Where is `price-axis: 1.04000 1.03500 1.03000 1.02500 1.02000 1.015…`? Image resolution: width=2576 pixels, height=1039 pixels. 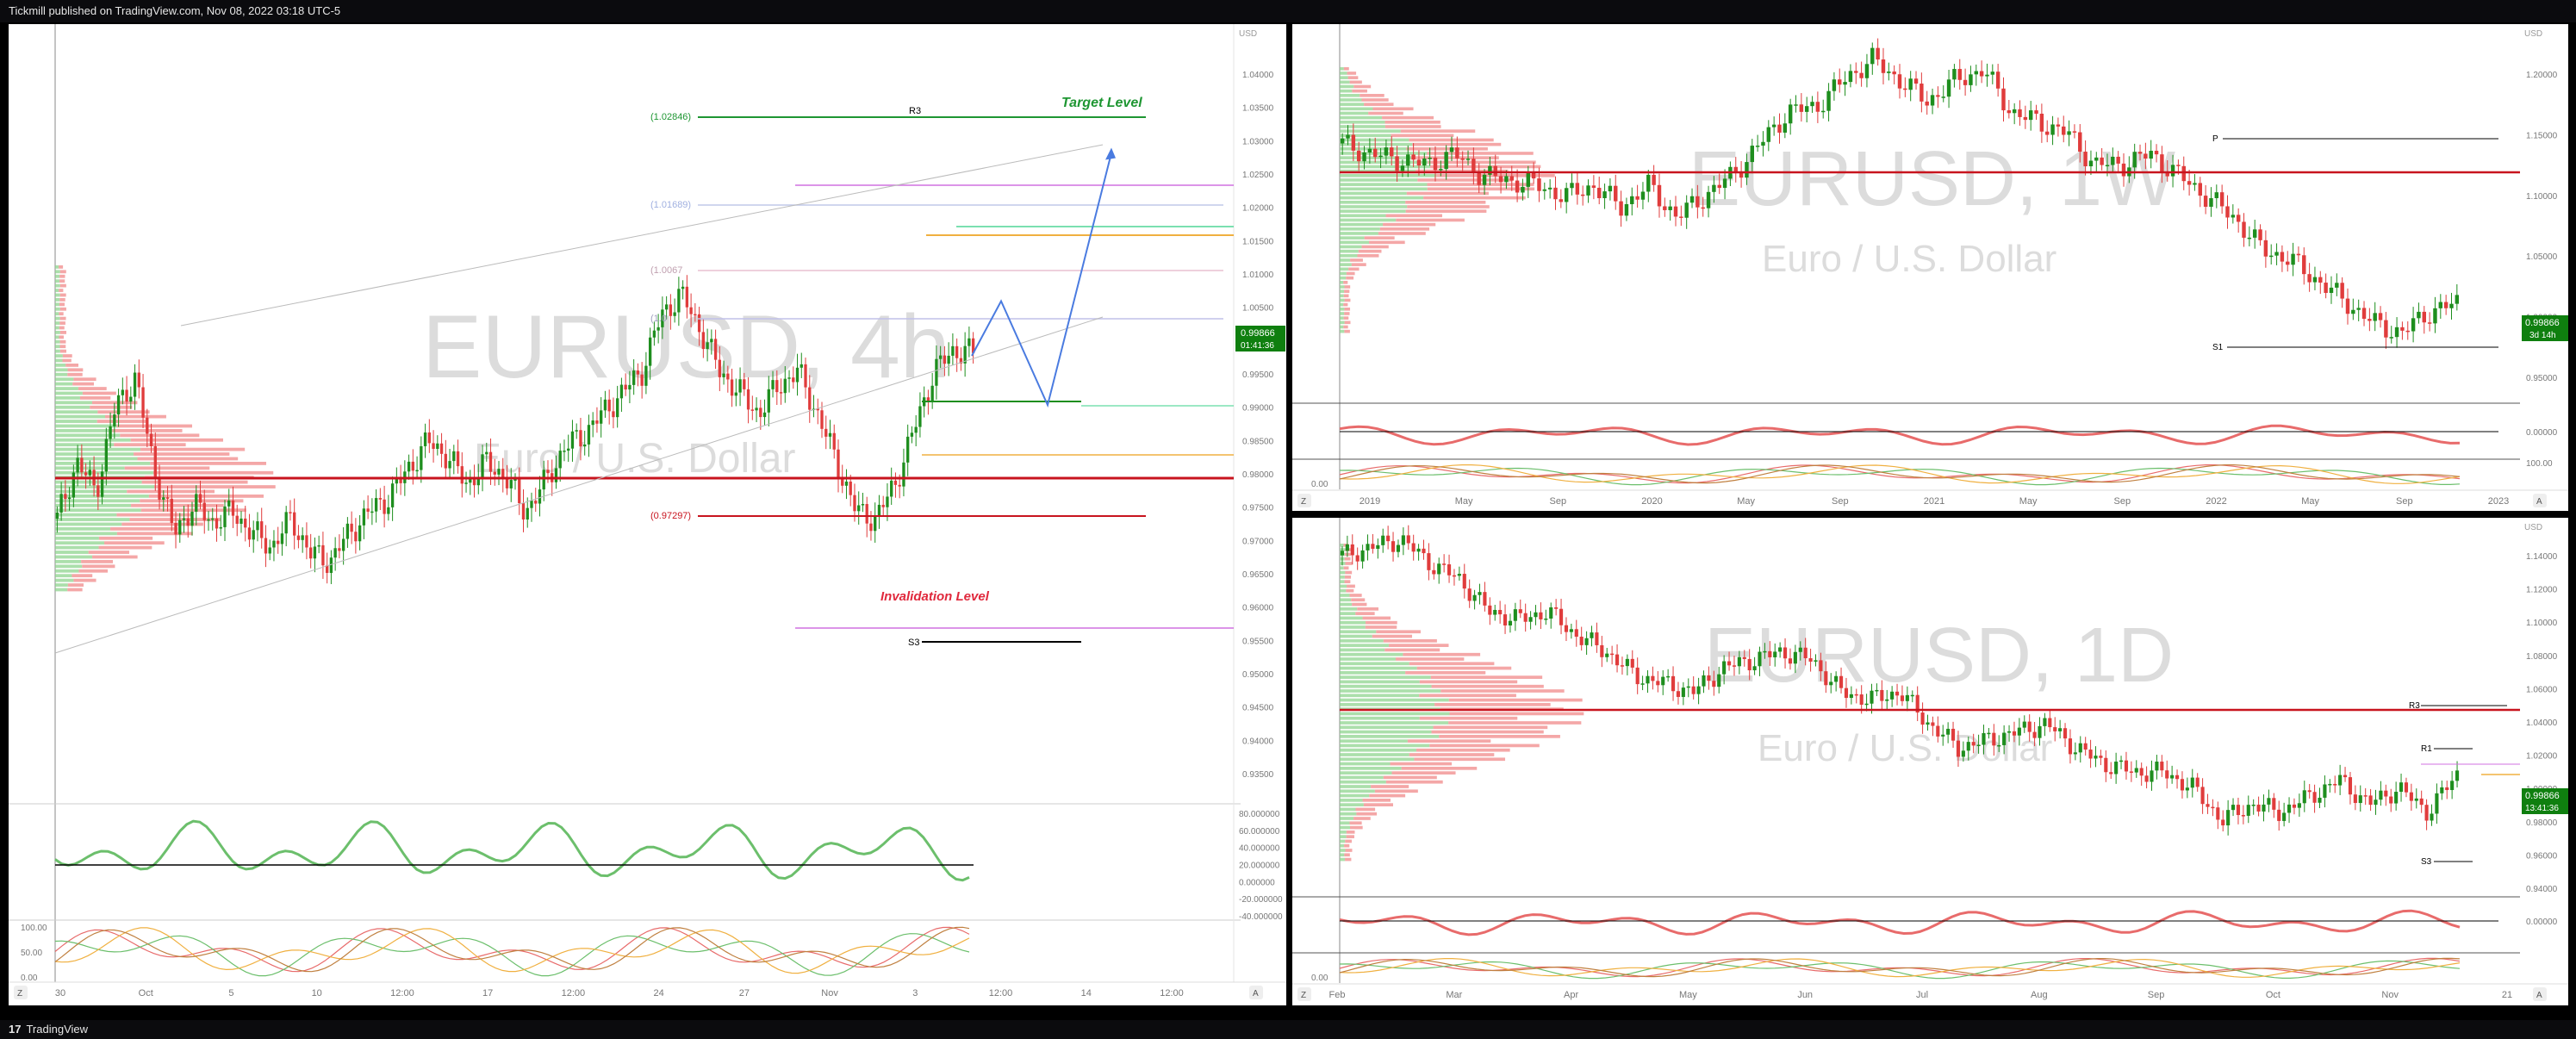 price-axis: 1.04000 1.03500 1.03000 1.02500 1.02000 1.015… is located at coordinates (1258, 425).